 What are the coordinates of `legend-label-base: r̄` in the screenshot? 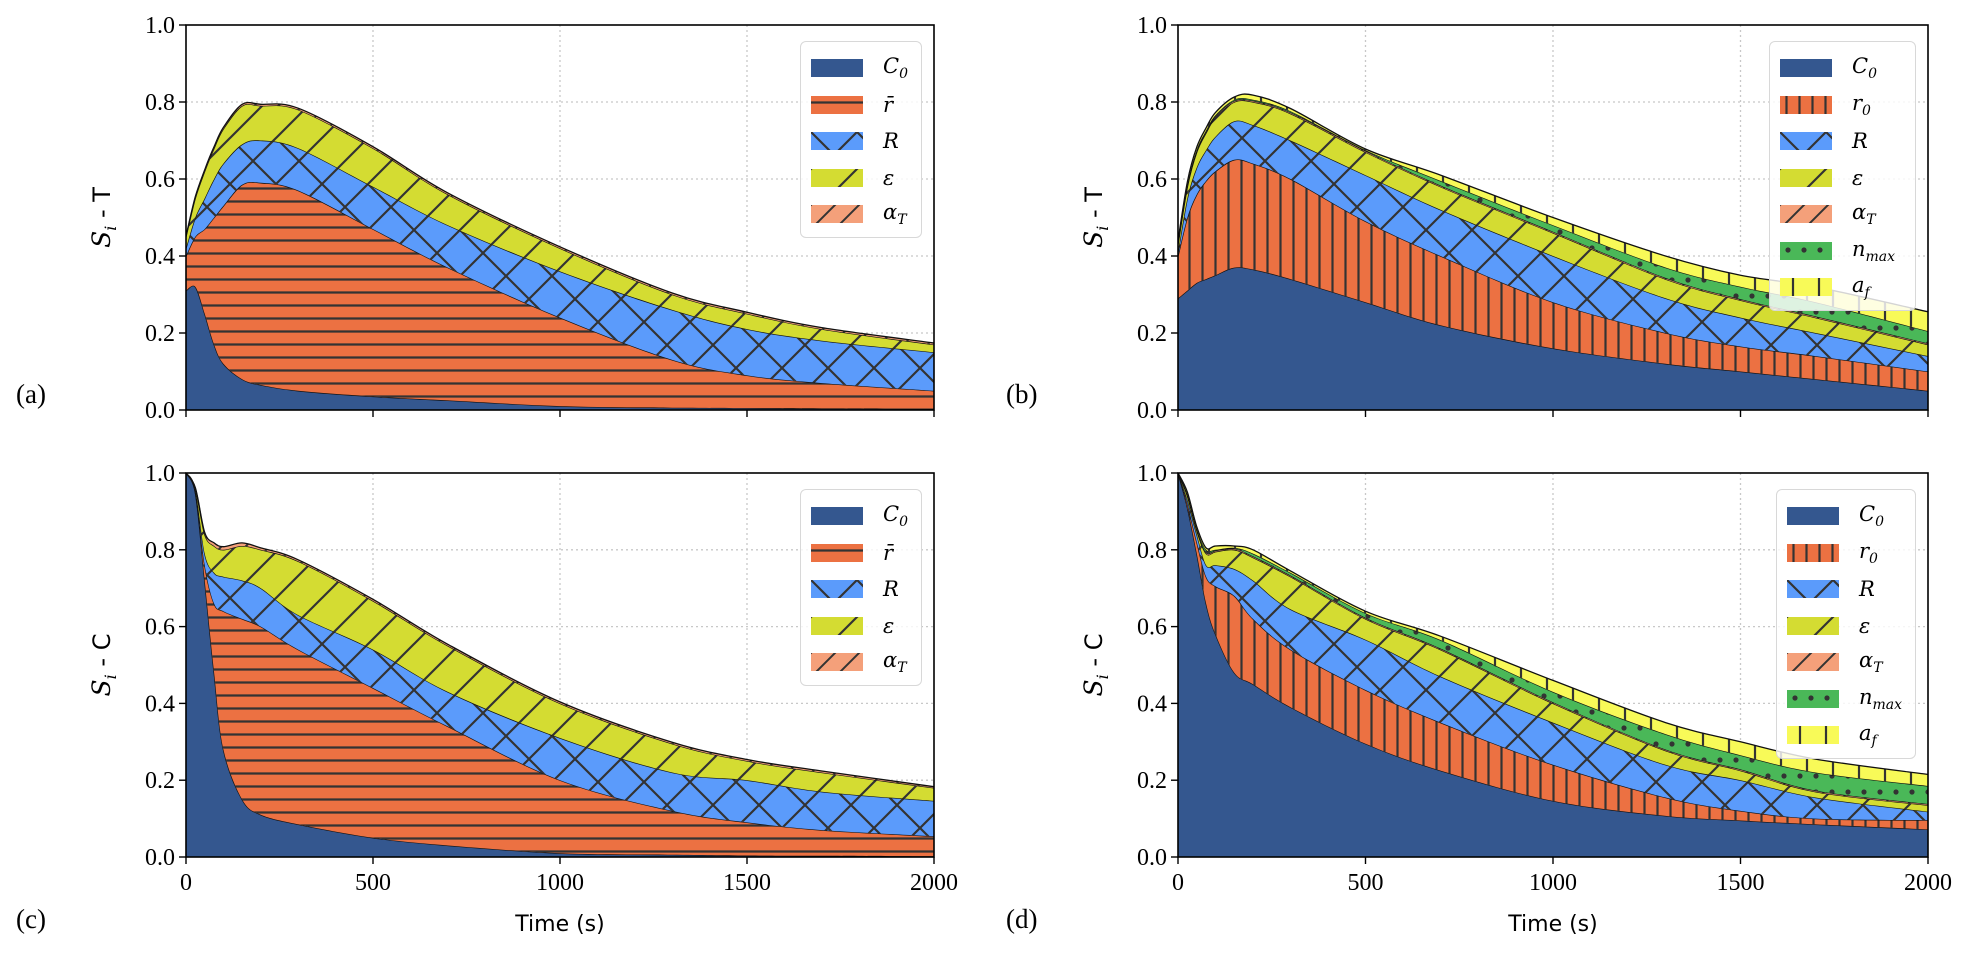 It's located at (888, 552).